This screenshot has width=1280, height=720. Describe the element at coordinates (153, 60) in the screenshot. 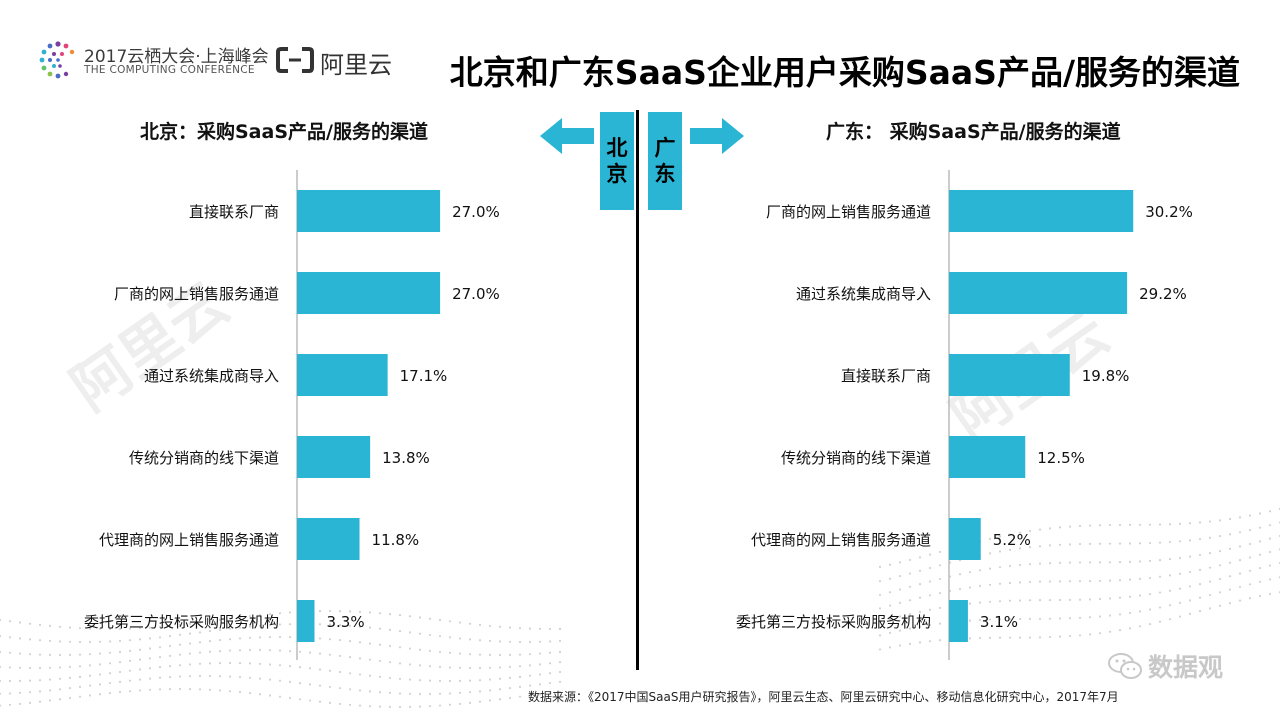

I see `conference-logo: 2017云栖大会·上海峰会 THE COMPUTING CONFERENCE` at that location.